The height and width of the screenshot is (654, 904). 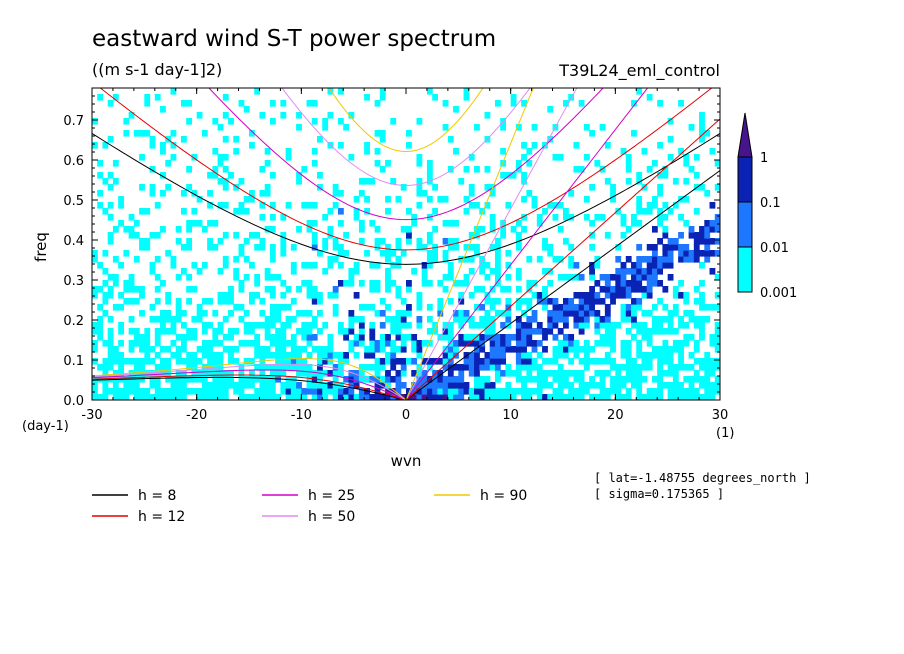 What do you see at coordinates (406, 461) in the screenshot?
I see `x-axis-label: wvn` at bounding box center [406, 461].